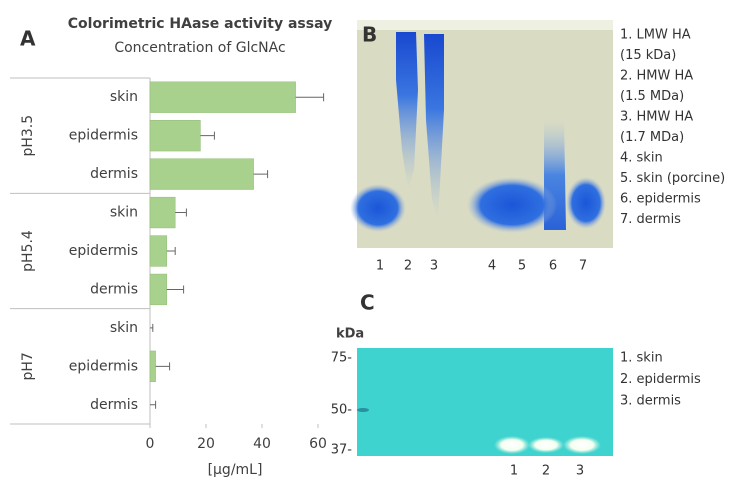 Image resolution: width=735 pixels, height=492 pixels. Describe the element at coordinates (28, 136) in the screenshot. I see `group-label: pH3.5` at that location.